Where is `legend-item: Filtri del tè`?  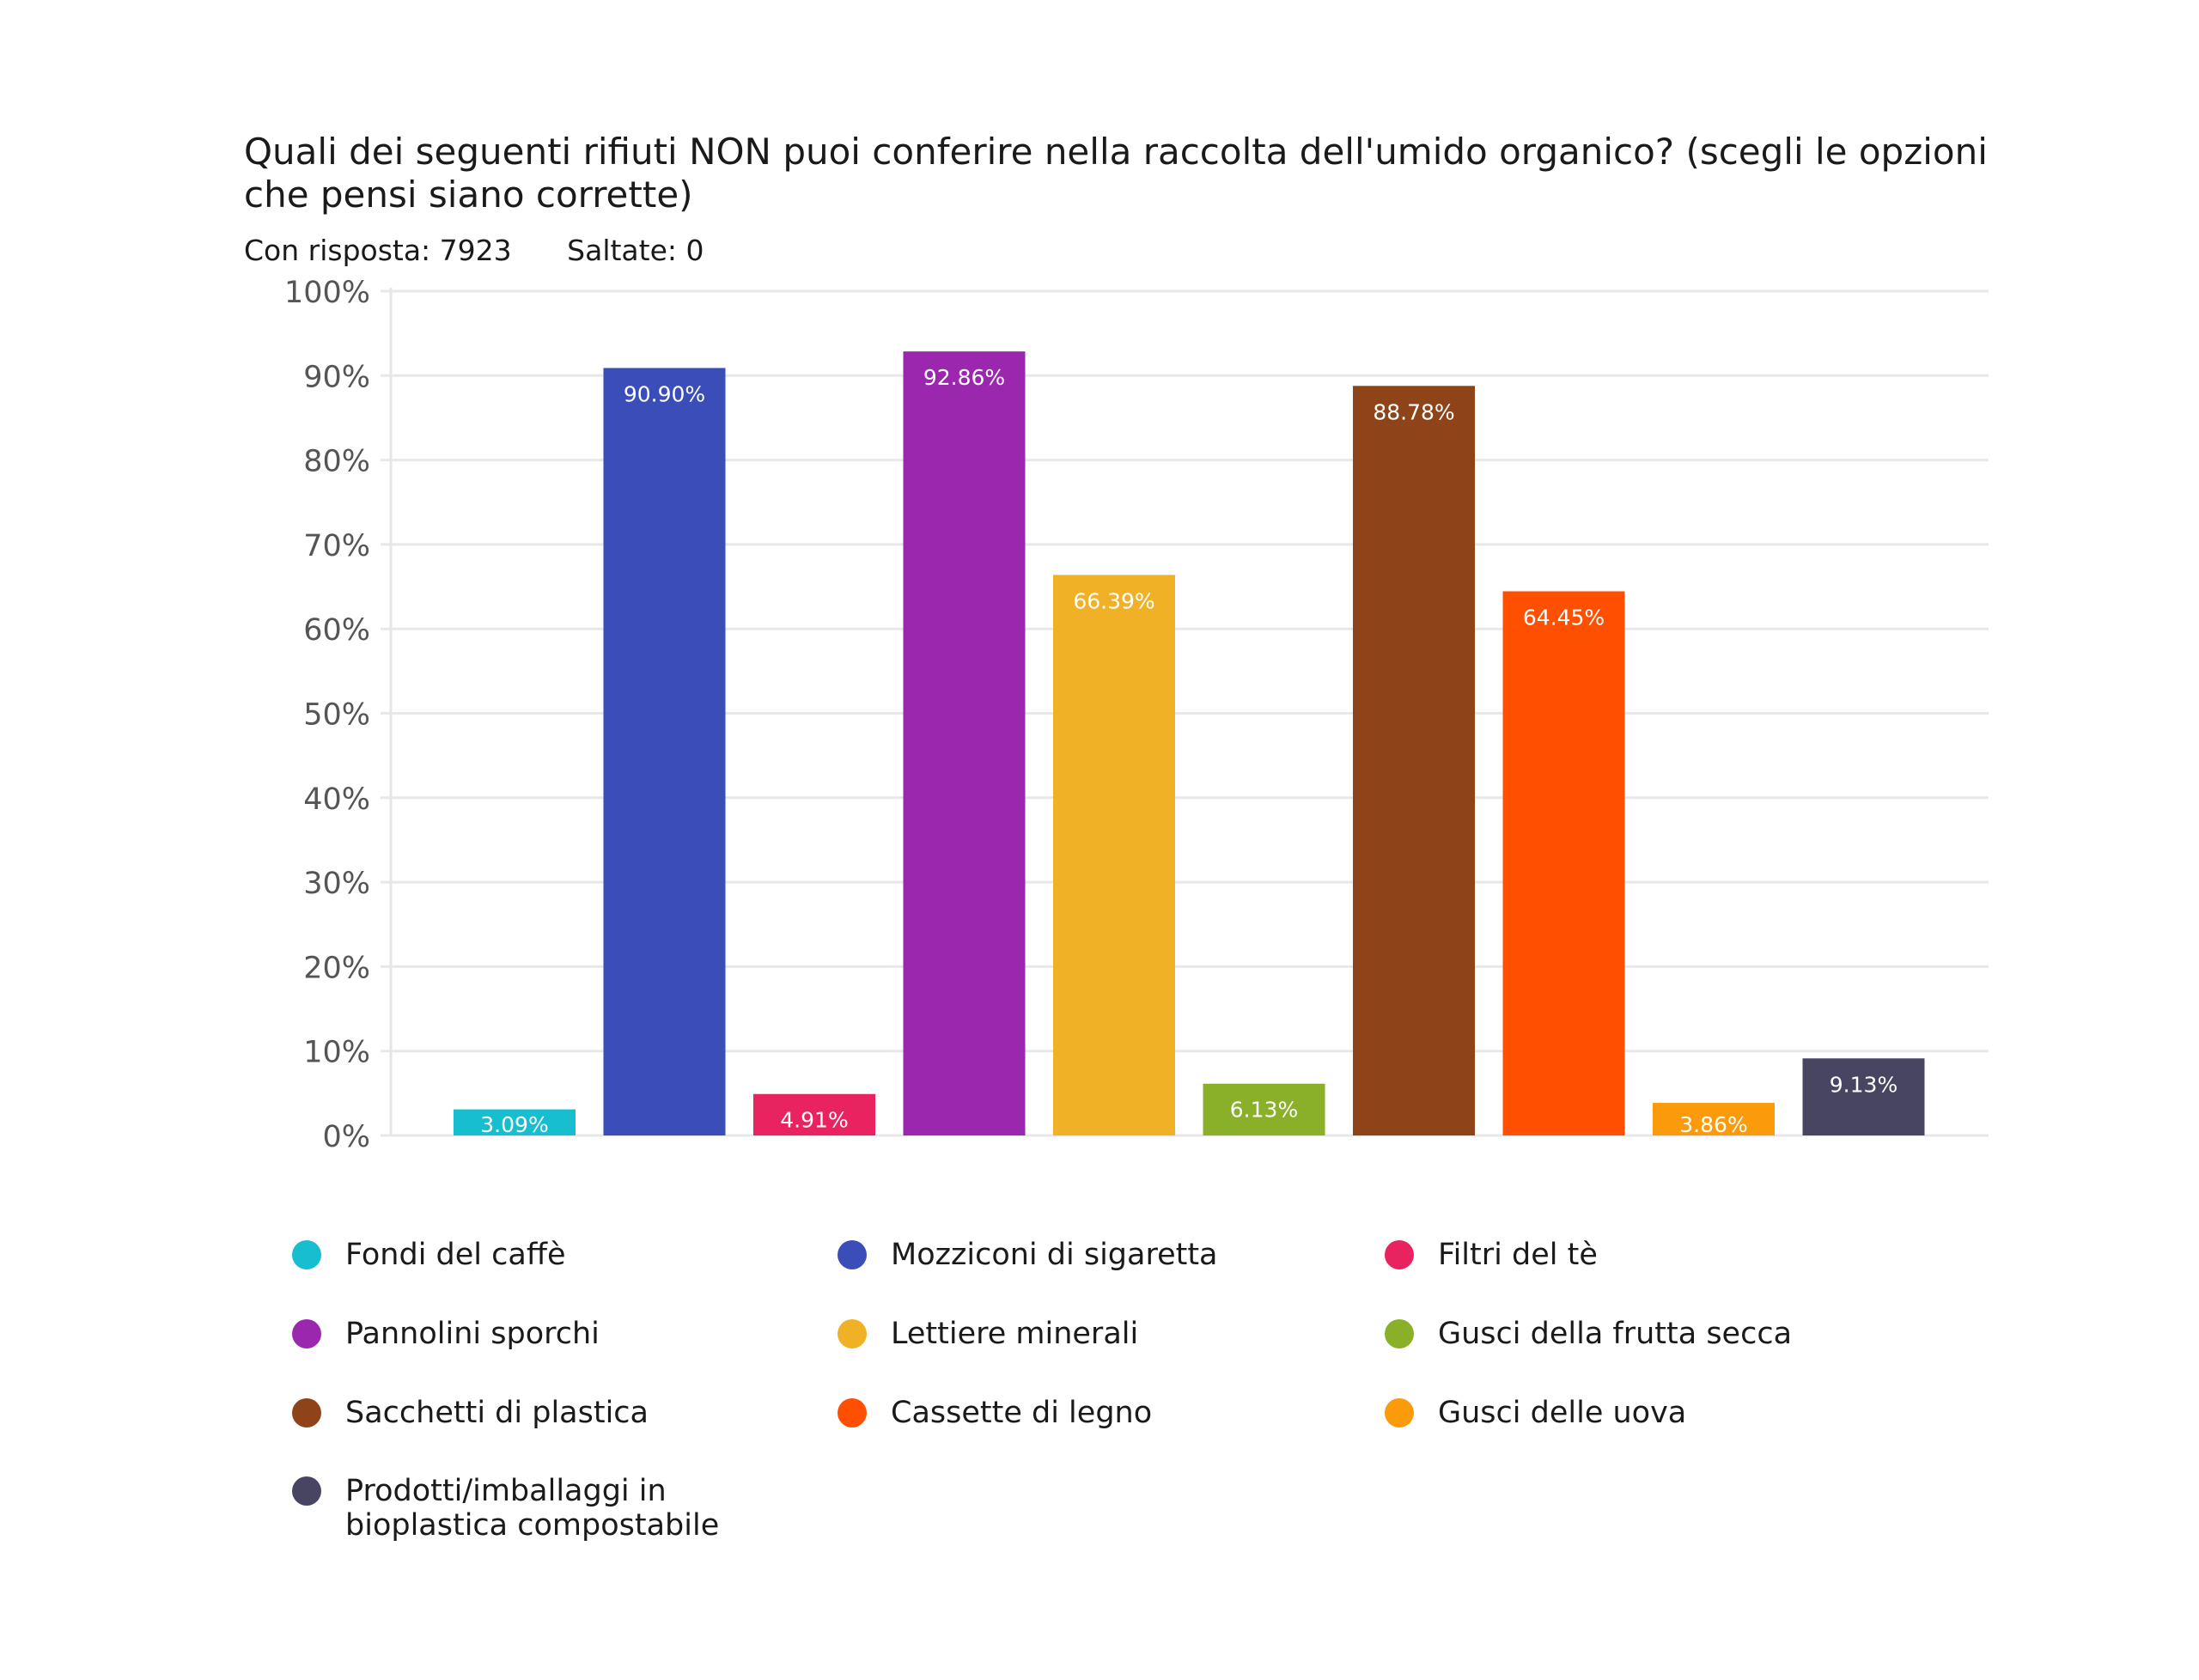 legend-item: Filtri del tè is located at coordinates (1635, 1255).